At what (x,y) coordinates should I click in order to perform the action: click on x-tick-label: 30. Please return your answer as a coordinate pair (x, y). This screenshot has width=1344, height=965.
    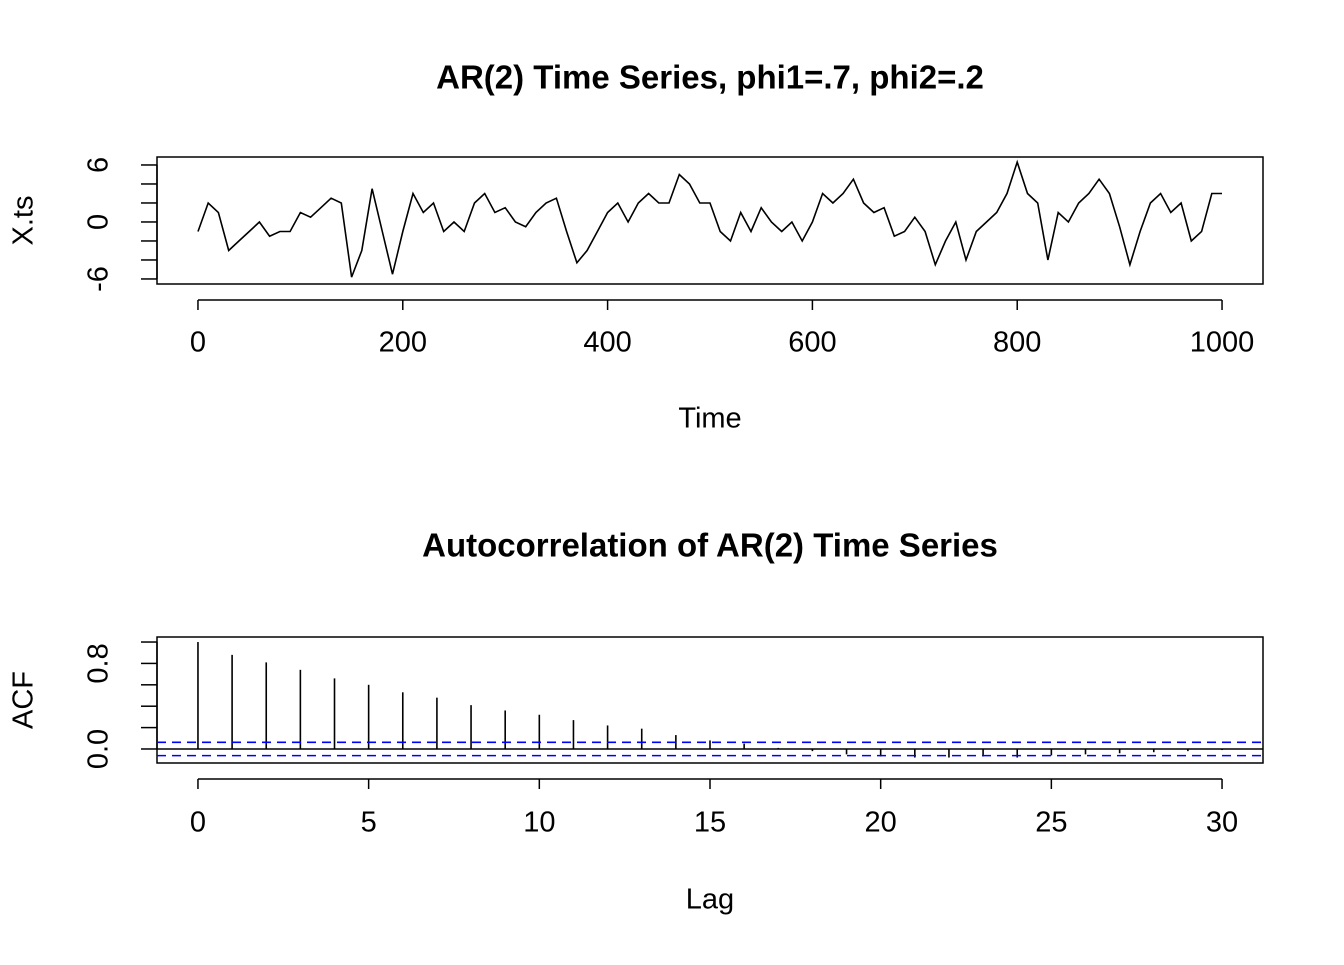
    Looking at the image, I should click on (1222, 823).